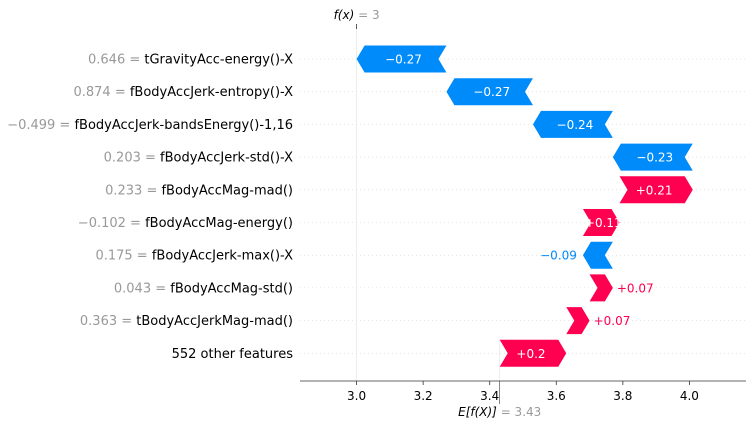 The width and height of the screenshot is (753, 427). I want to click on feature-value: 0.233 =, so click(133, 190).